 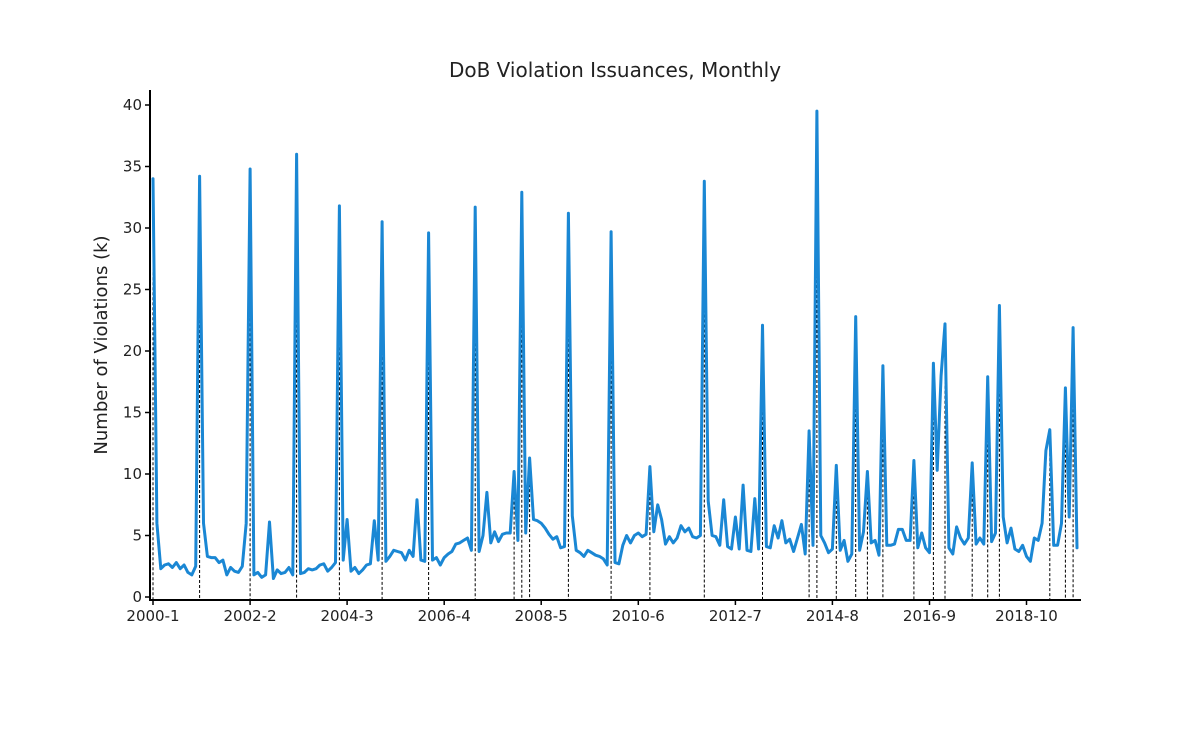 I want to click on y-axis-label: Number of Violations (k), so click(x=101, y=344).